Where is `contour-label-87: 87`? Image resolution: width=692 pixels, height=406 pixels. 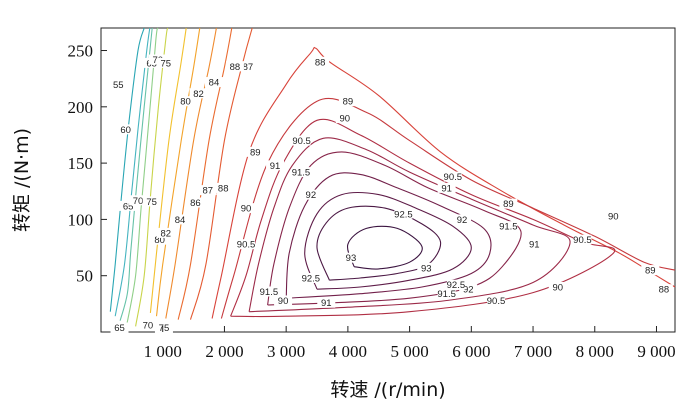 contour-label-87: 87 is located at coordinates (248, 67).